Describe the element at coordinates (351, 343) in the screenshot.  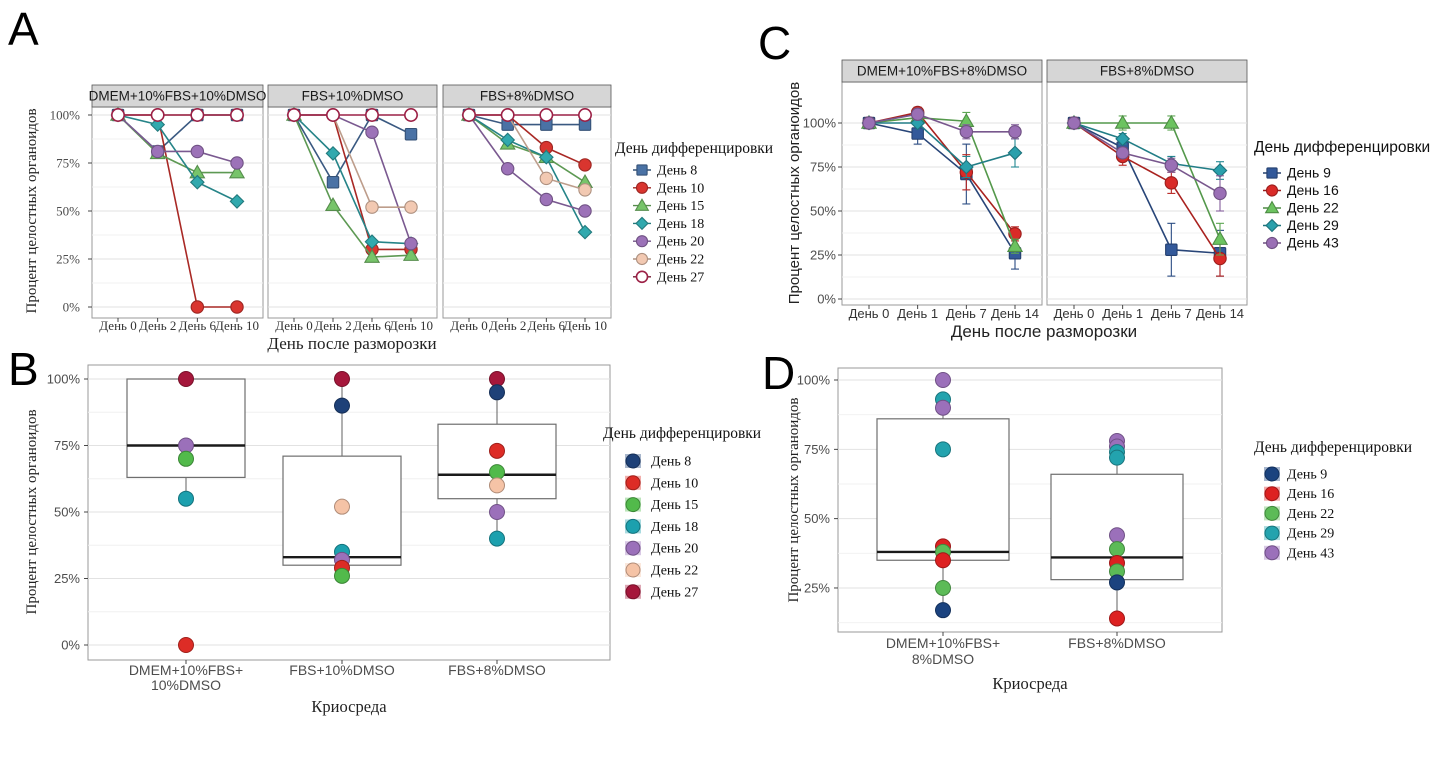
I see `x-axis-title: День после разморозки` at that location.